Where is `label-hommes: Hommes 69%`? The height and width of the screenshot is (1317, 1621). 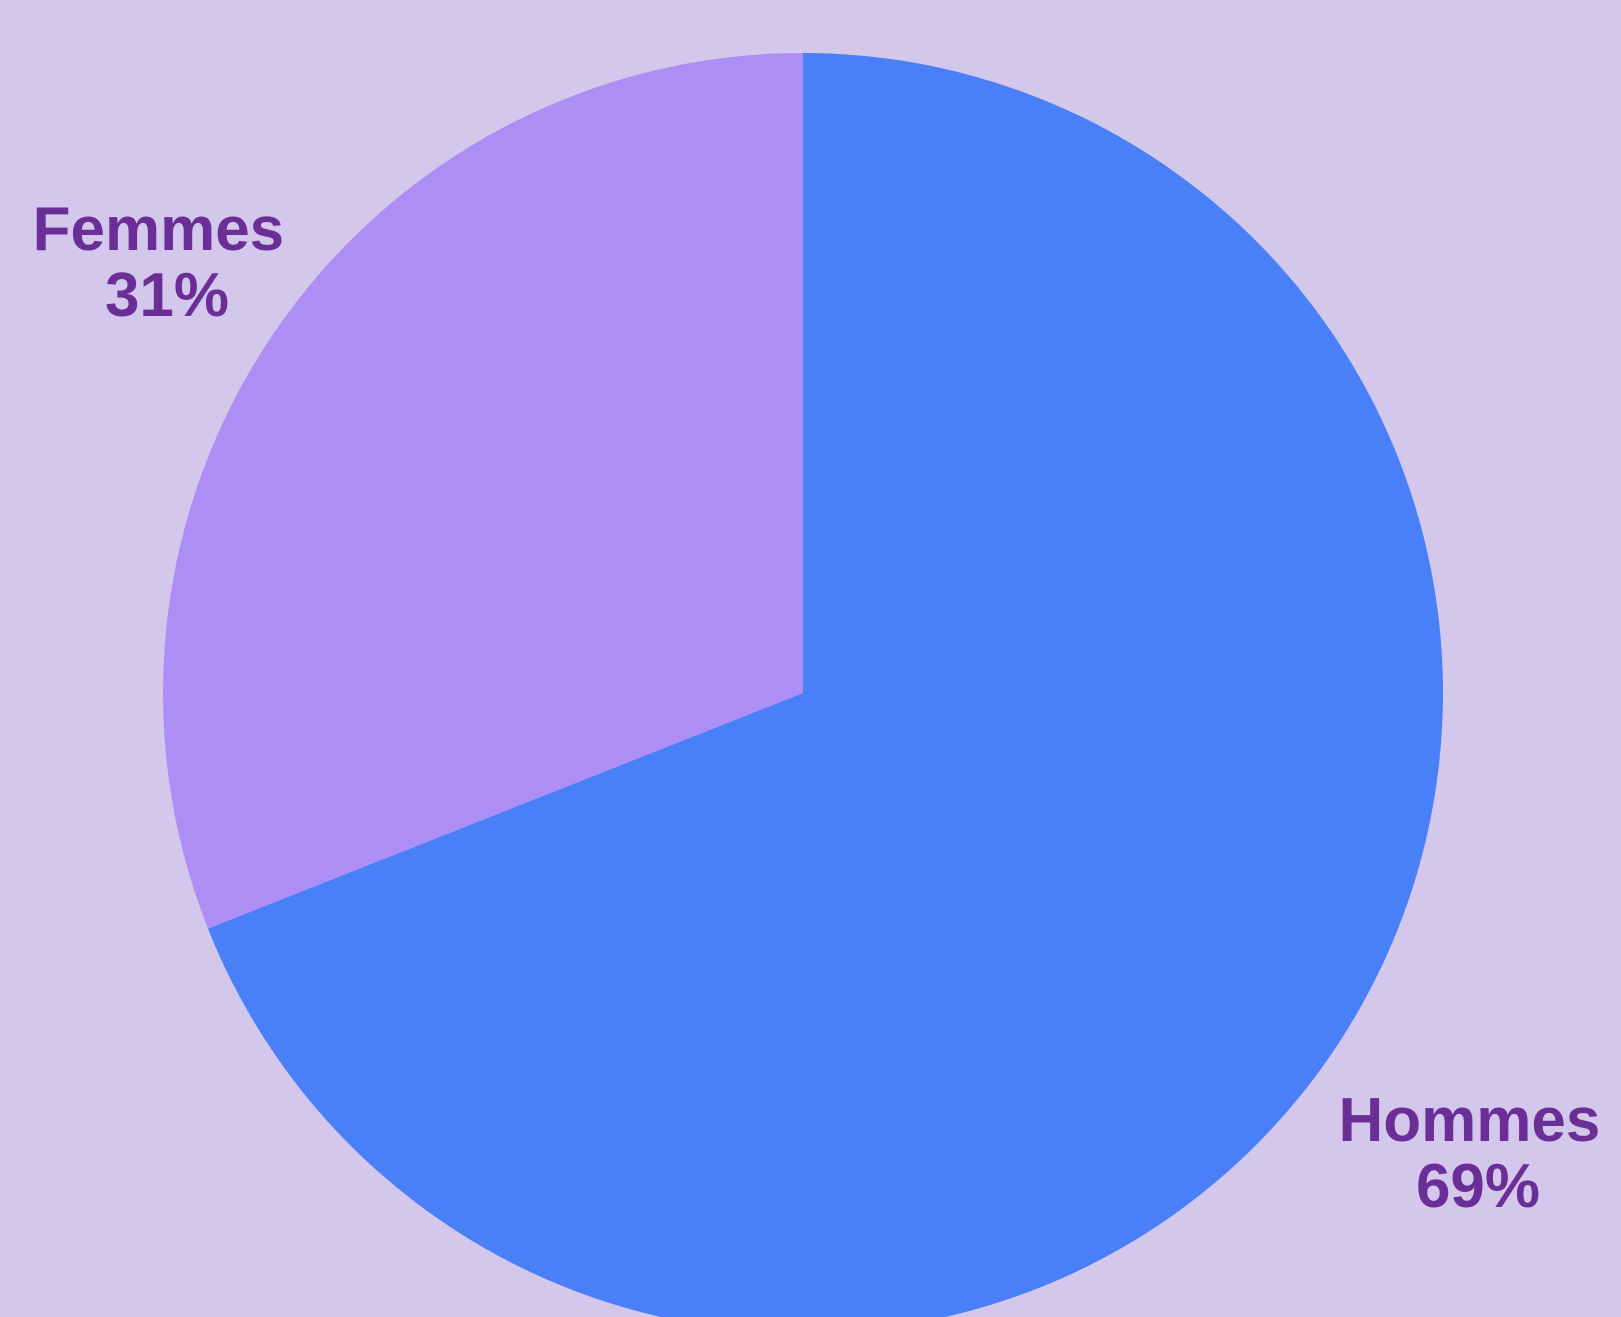 label-hommes: Hommes 69% is located at coordinates (1477, 1153).